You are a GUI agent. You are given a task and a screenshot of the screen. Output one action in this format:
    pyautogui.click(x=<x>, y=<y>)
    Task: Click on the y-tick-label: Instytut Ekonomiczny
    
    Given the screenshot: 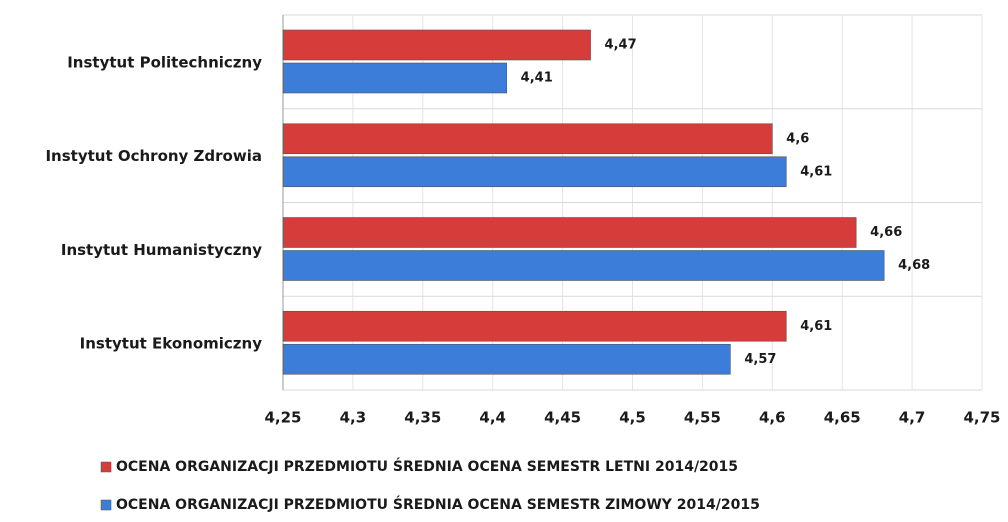 What is the action you would take?
    pyautogui.click(x=171, y=344)
    